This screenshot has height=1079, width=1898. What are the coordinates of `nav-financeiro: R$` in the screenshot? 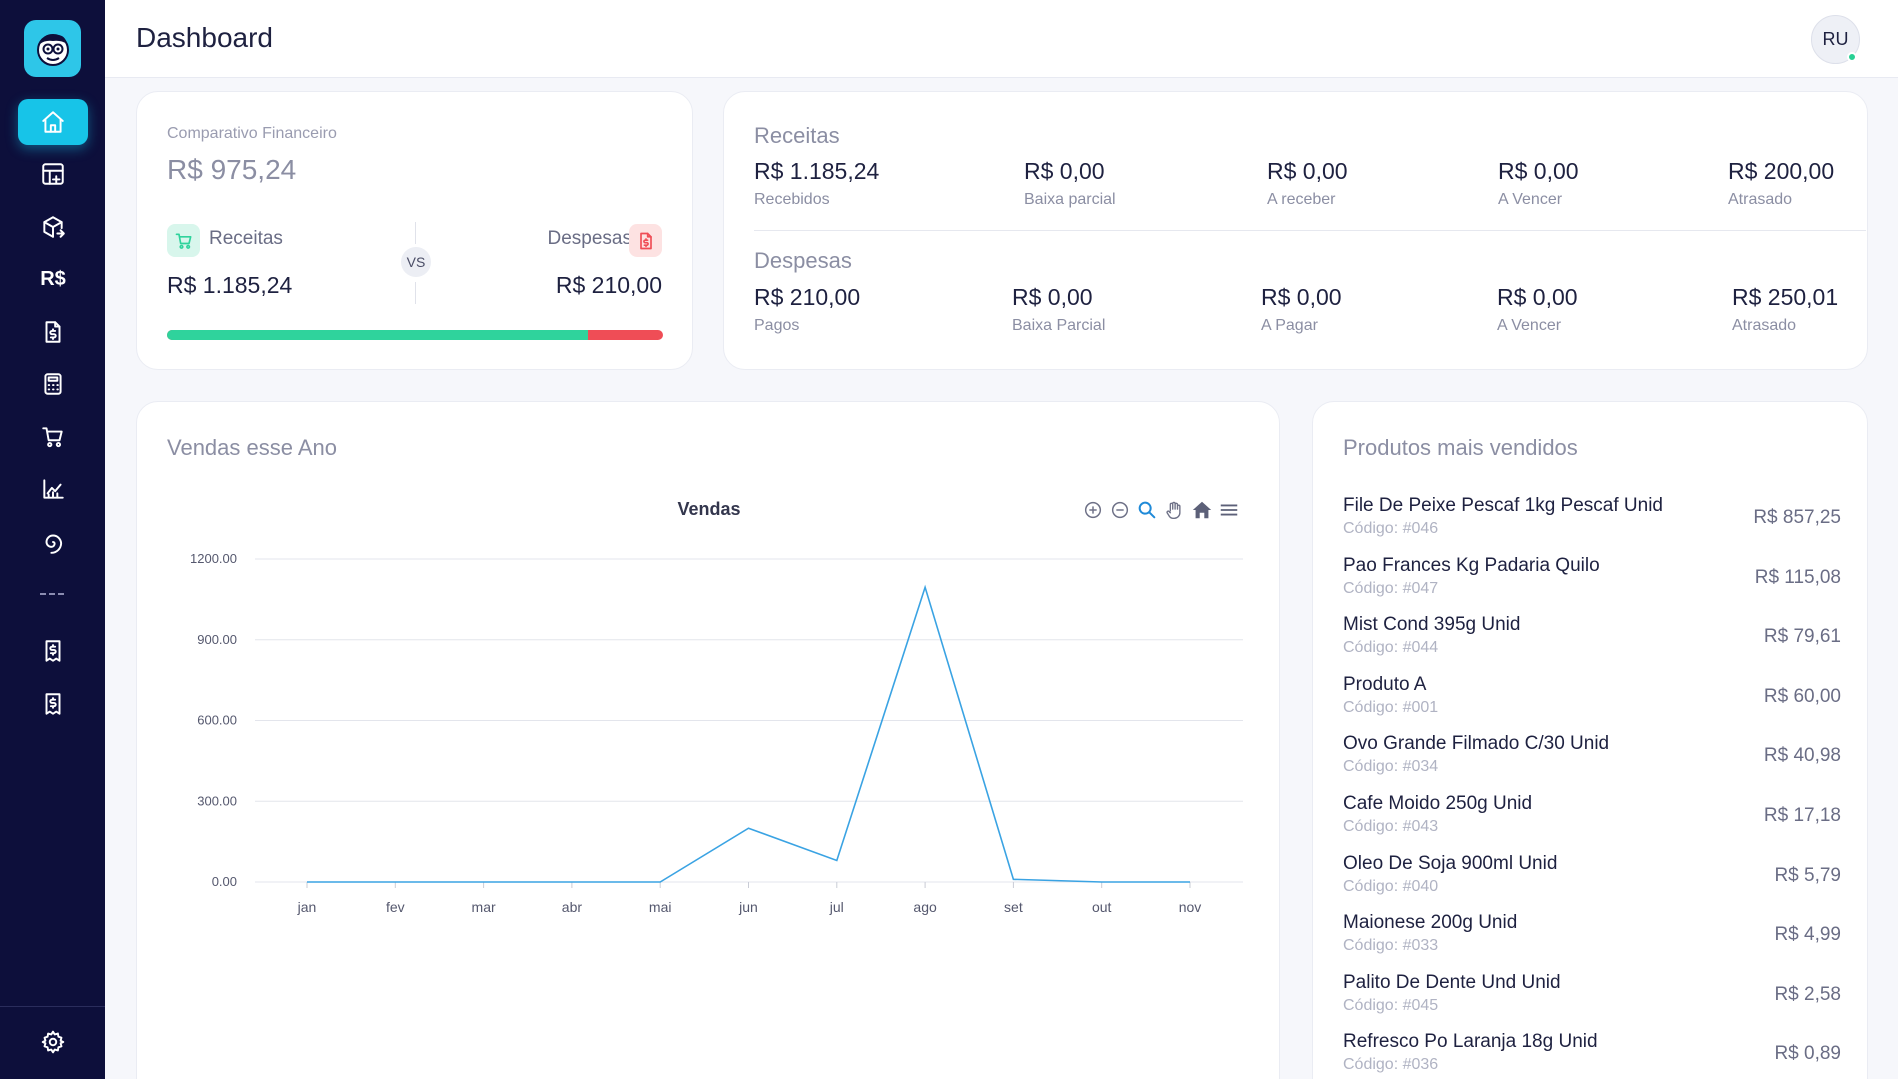 It's located at (53, 279).